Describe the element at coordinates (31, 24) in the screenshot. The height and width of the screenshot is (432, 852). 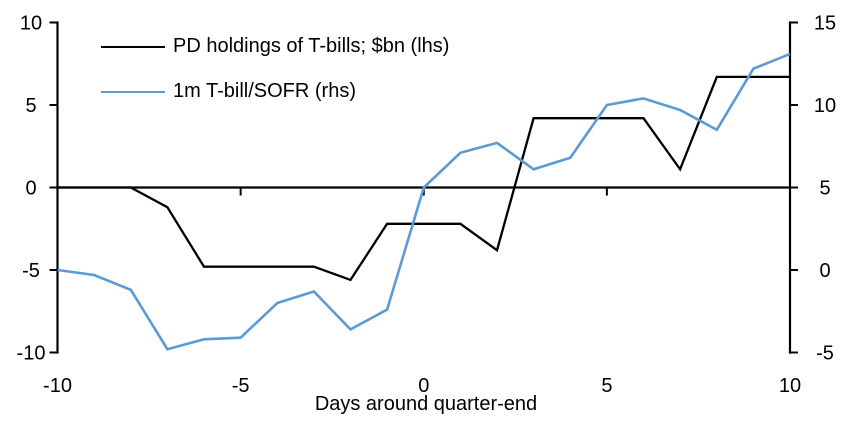
I see `left-axis-tick-label: 10` at that location.